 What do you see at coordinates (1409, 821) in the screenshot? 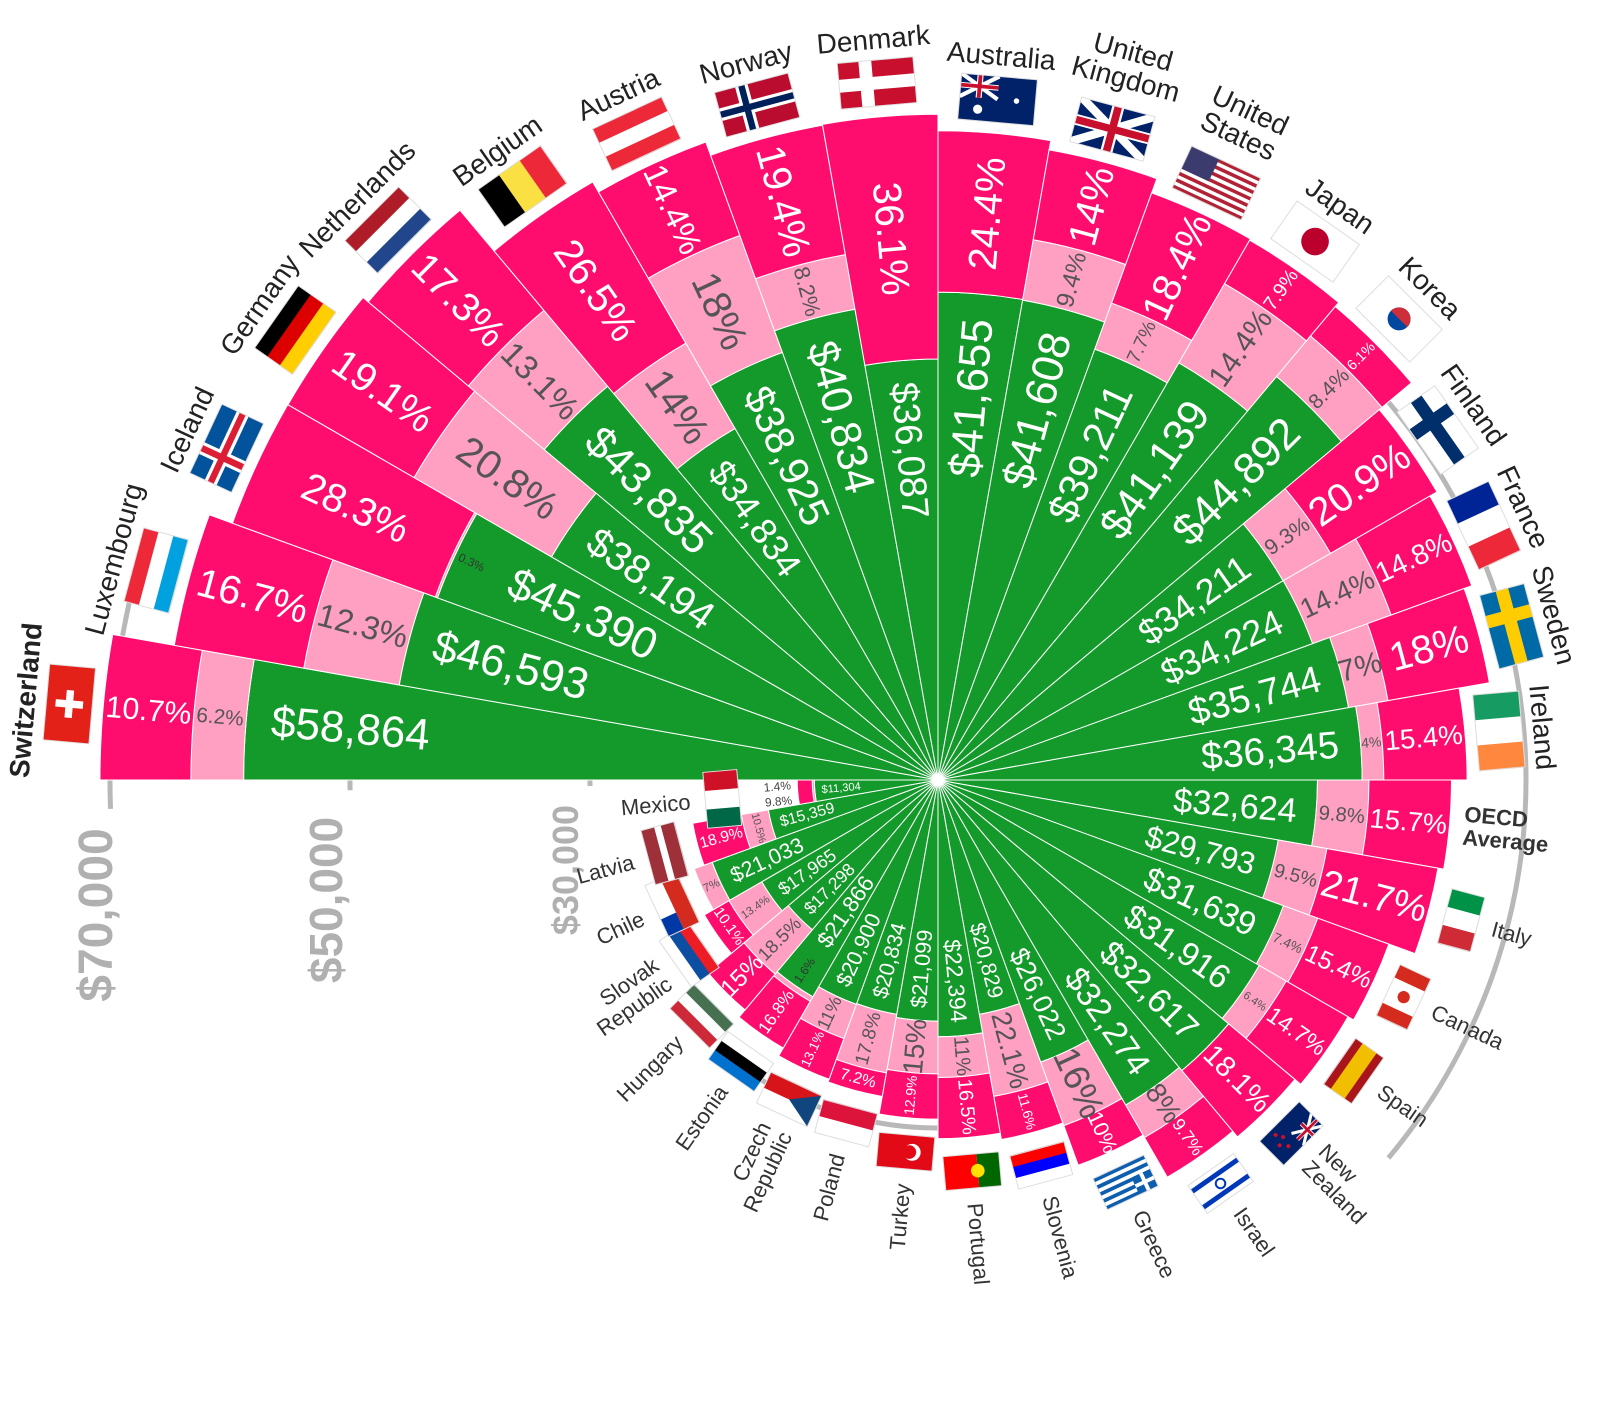
I see `tax-share-2-label-oecd-average: 15.7%` at bounding box center [1409, 821].